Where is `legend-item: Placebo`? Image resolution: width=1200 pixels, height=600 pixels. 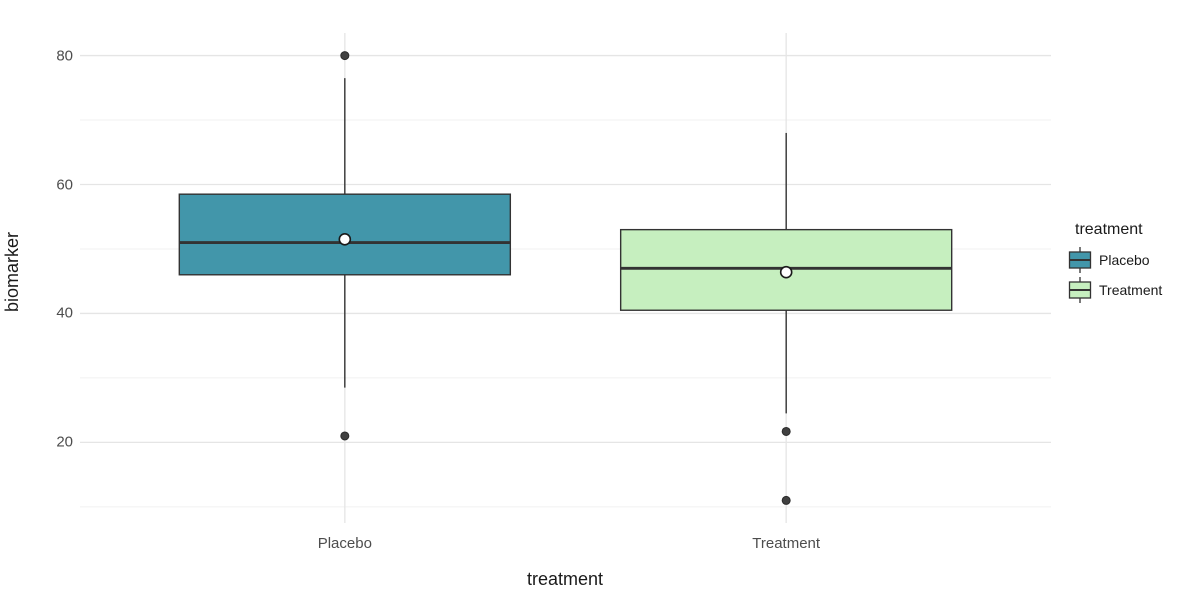 legend-item: Placebo is located at coordinates (1131, 260).